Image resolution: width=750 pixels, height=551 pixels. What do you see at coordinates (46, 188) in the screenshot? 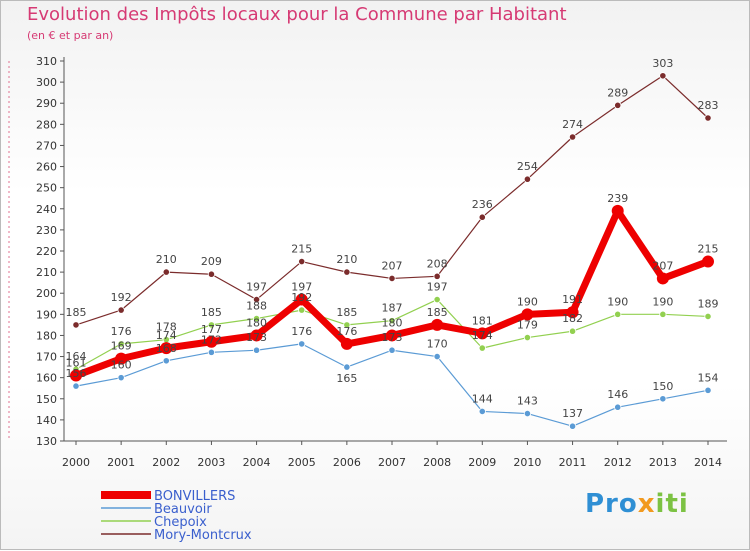
I see `y-tick-label: 250` at bounding box center [46, 188].